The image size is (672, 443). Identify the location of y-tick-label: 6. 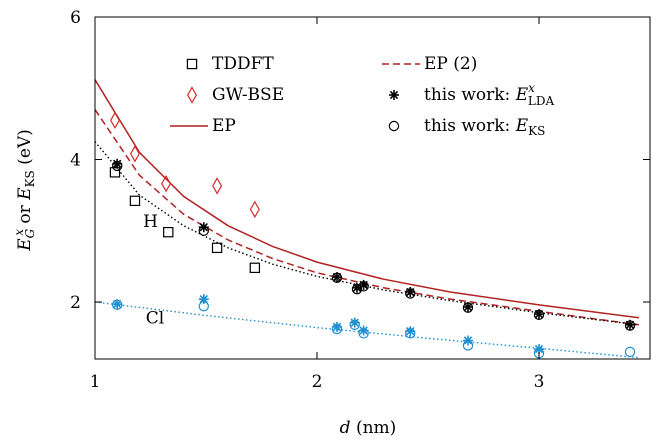
(75, 18).